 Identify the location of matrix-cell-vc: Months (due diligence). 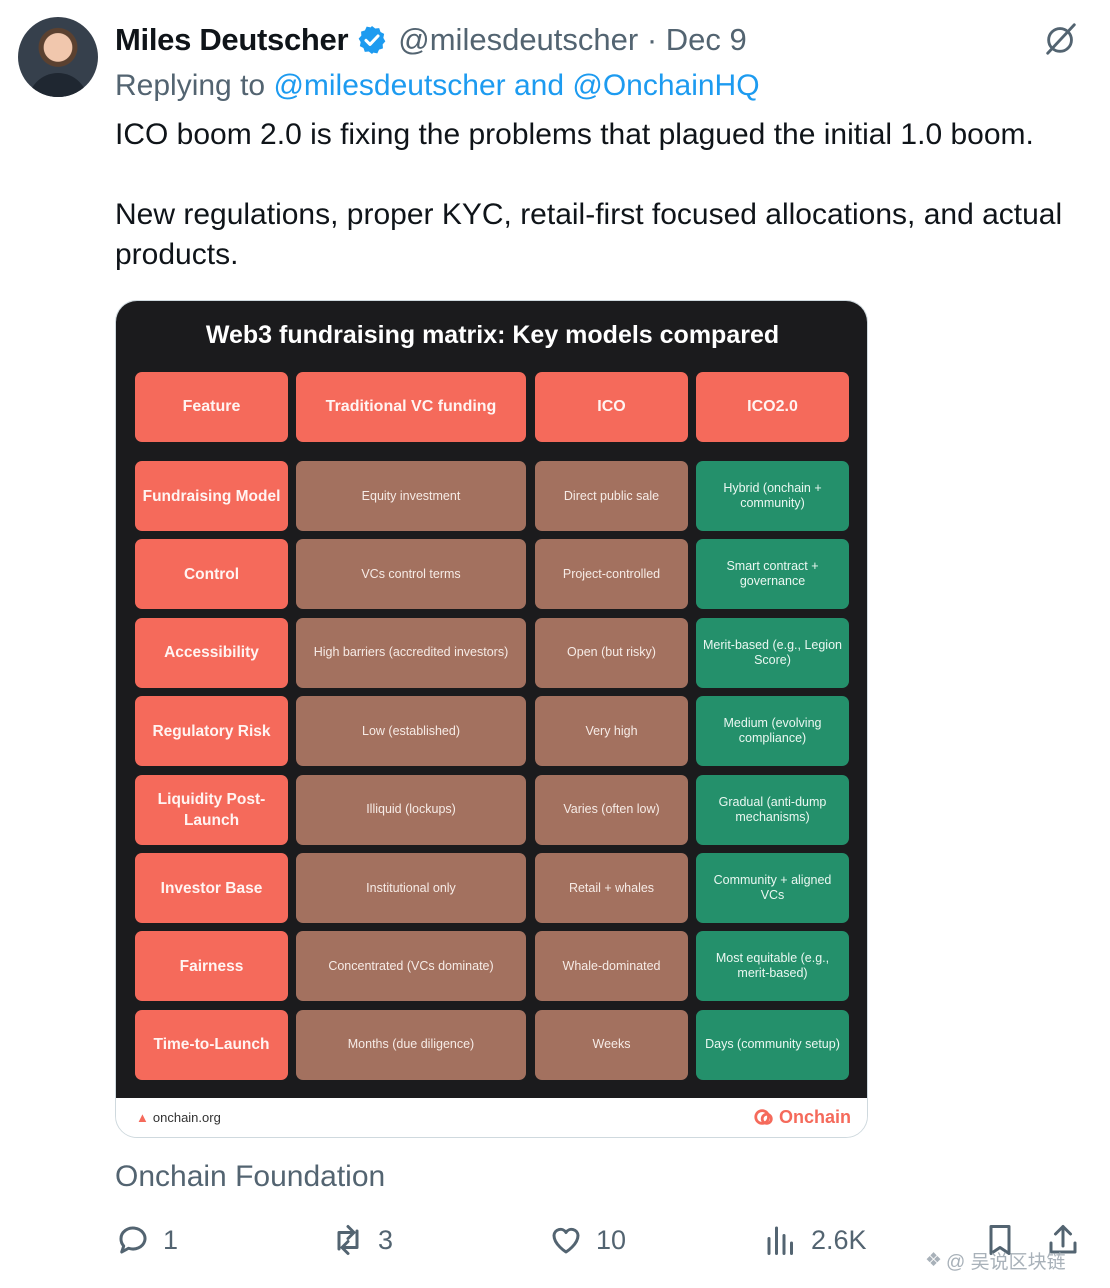
(411, 1044).